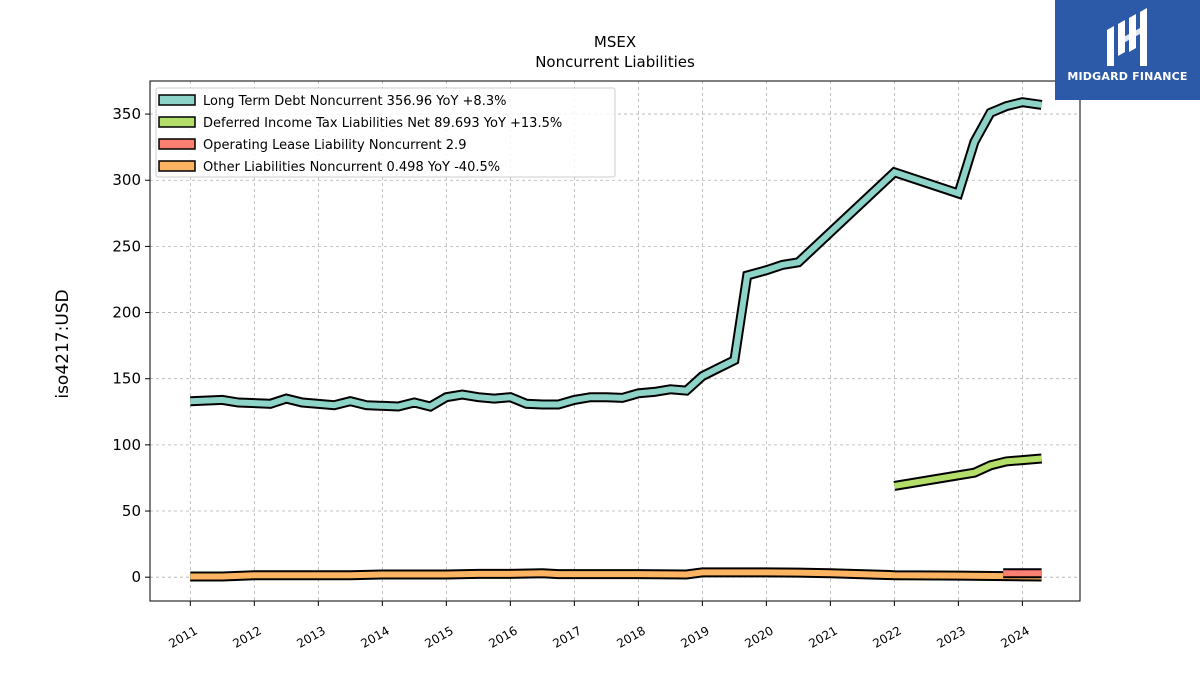 This screenshot has width=1200, height=675. Describe the element at coordinates (630, 636) in the screenshot. I see `x-tick-label: 2018` at that location.